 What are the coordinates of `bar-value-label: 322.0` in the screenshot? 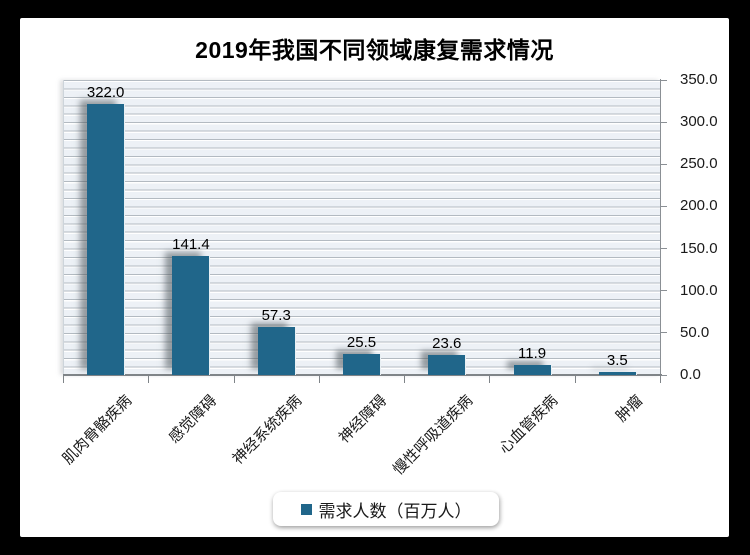 It's located at (105, 92).